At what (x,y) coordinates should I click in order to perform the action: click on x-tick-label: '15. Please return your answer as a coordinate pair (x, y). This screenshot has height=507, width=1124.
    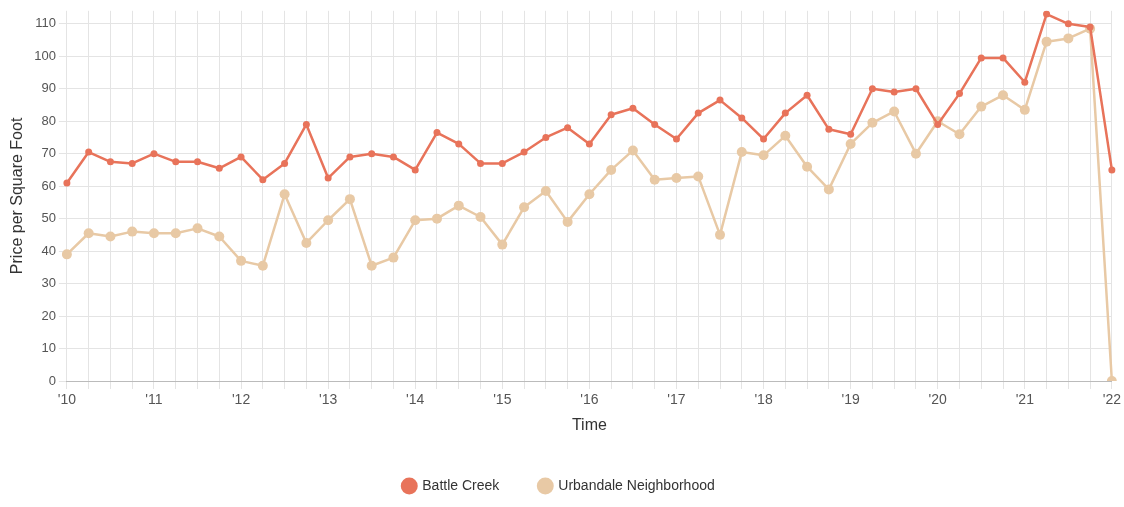
    Looking at the image, I should click on (502, 399).